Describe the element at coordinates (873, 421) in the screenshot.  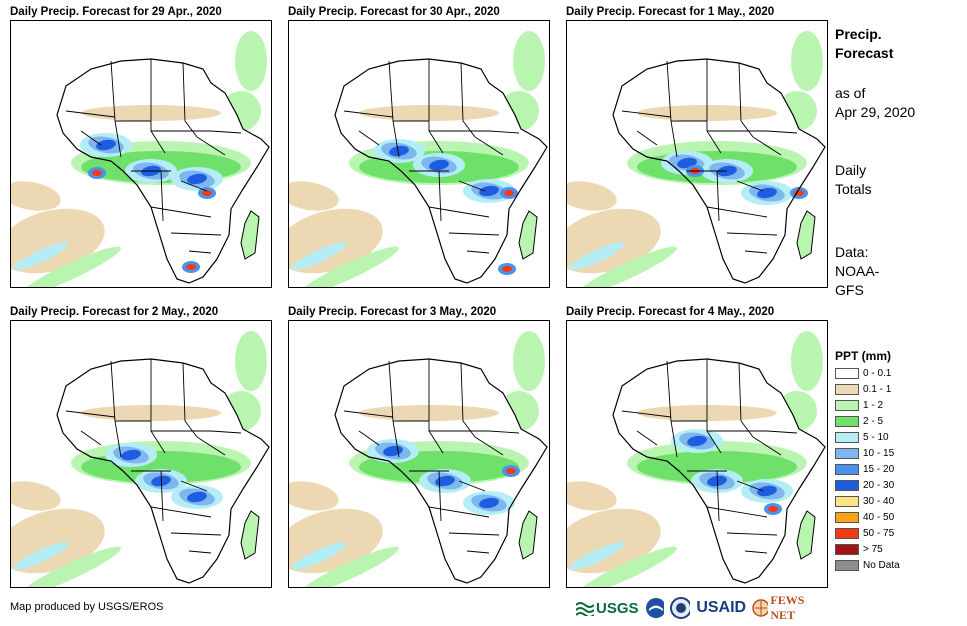
I see `legend-label: 2 - 5` at that location.